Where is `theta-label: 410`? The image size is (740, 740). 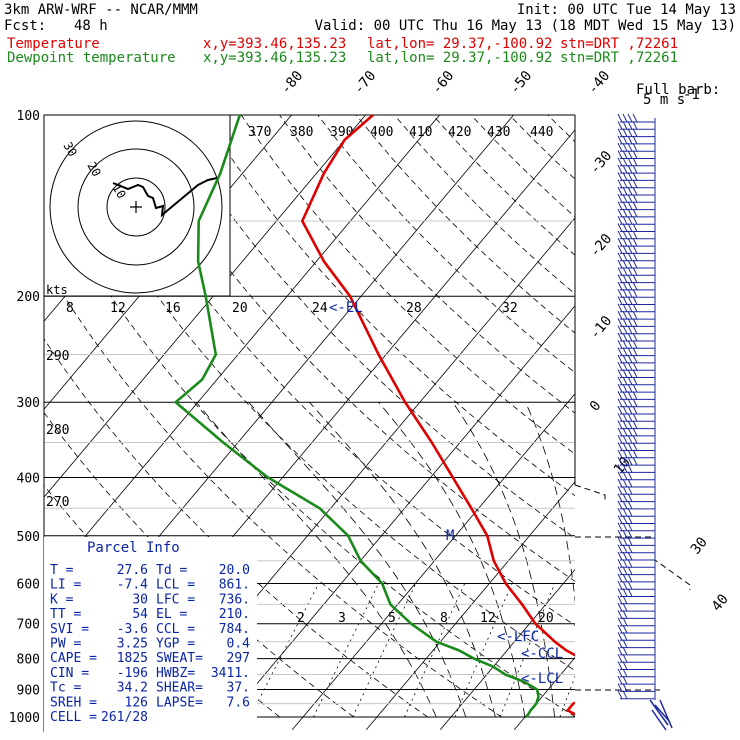
theta-label: 410 is located at coordinates (420, 132).